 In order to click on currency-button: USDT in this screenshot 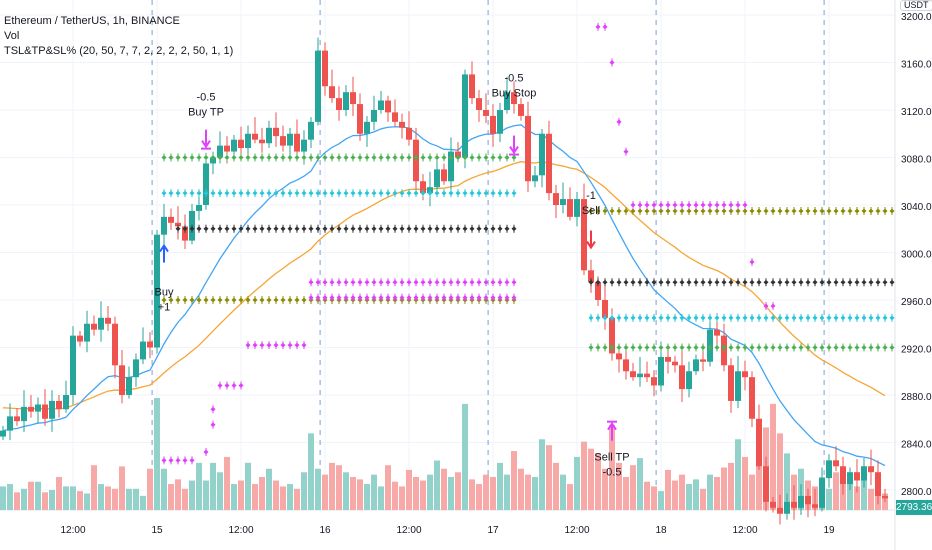, I will do `click(916, 5)`.